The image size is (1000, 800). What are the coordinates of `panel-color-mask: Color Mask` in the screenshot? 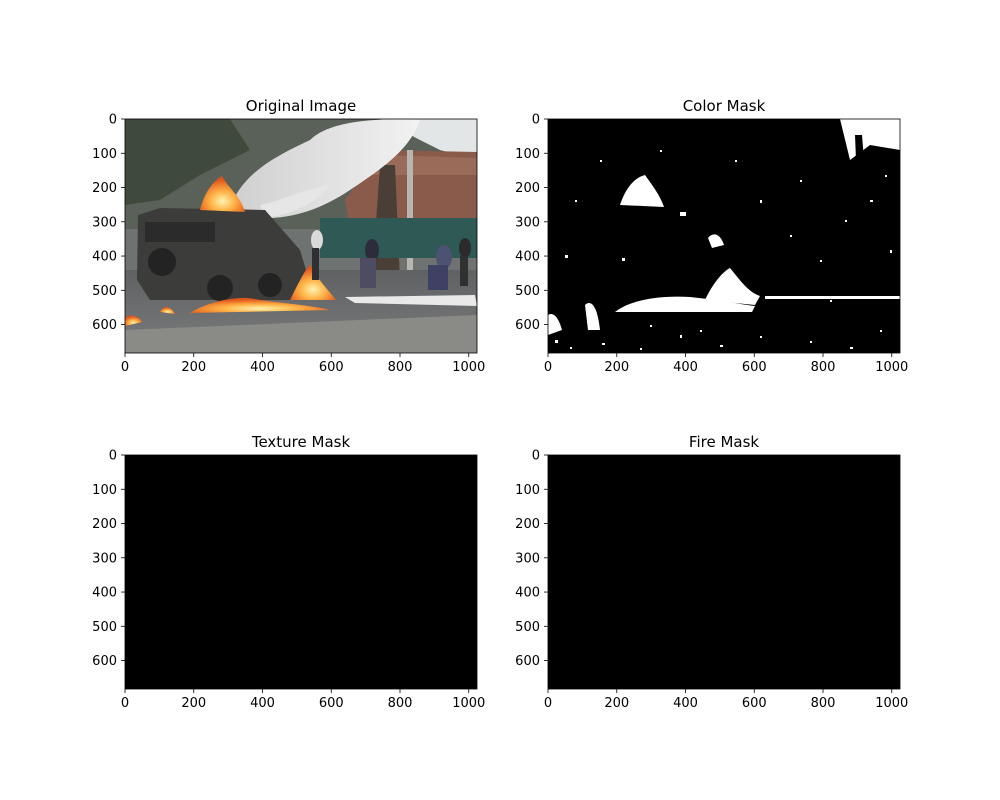 It's located at (724, 225).